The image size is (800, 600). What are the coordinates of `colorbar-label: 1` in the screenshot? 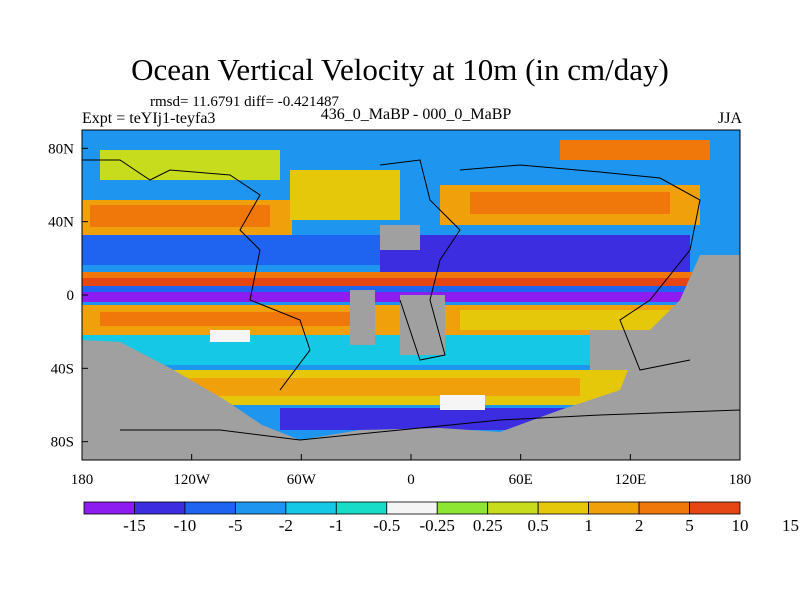 It's located at (588, 525).